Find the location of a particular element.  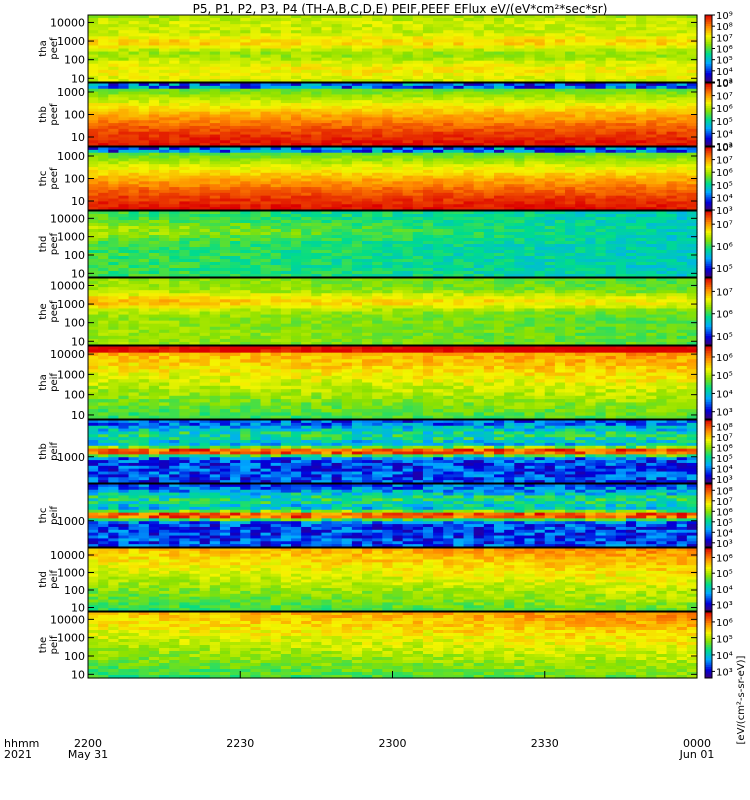

panel-label: thcpeef is located at coordinates (49, 178).